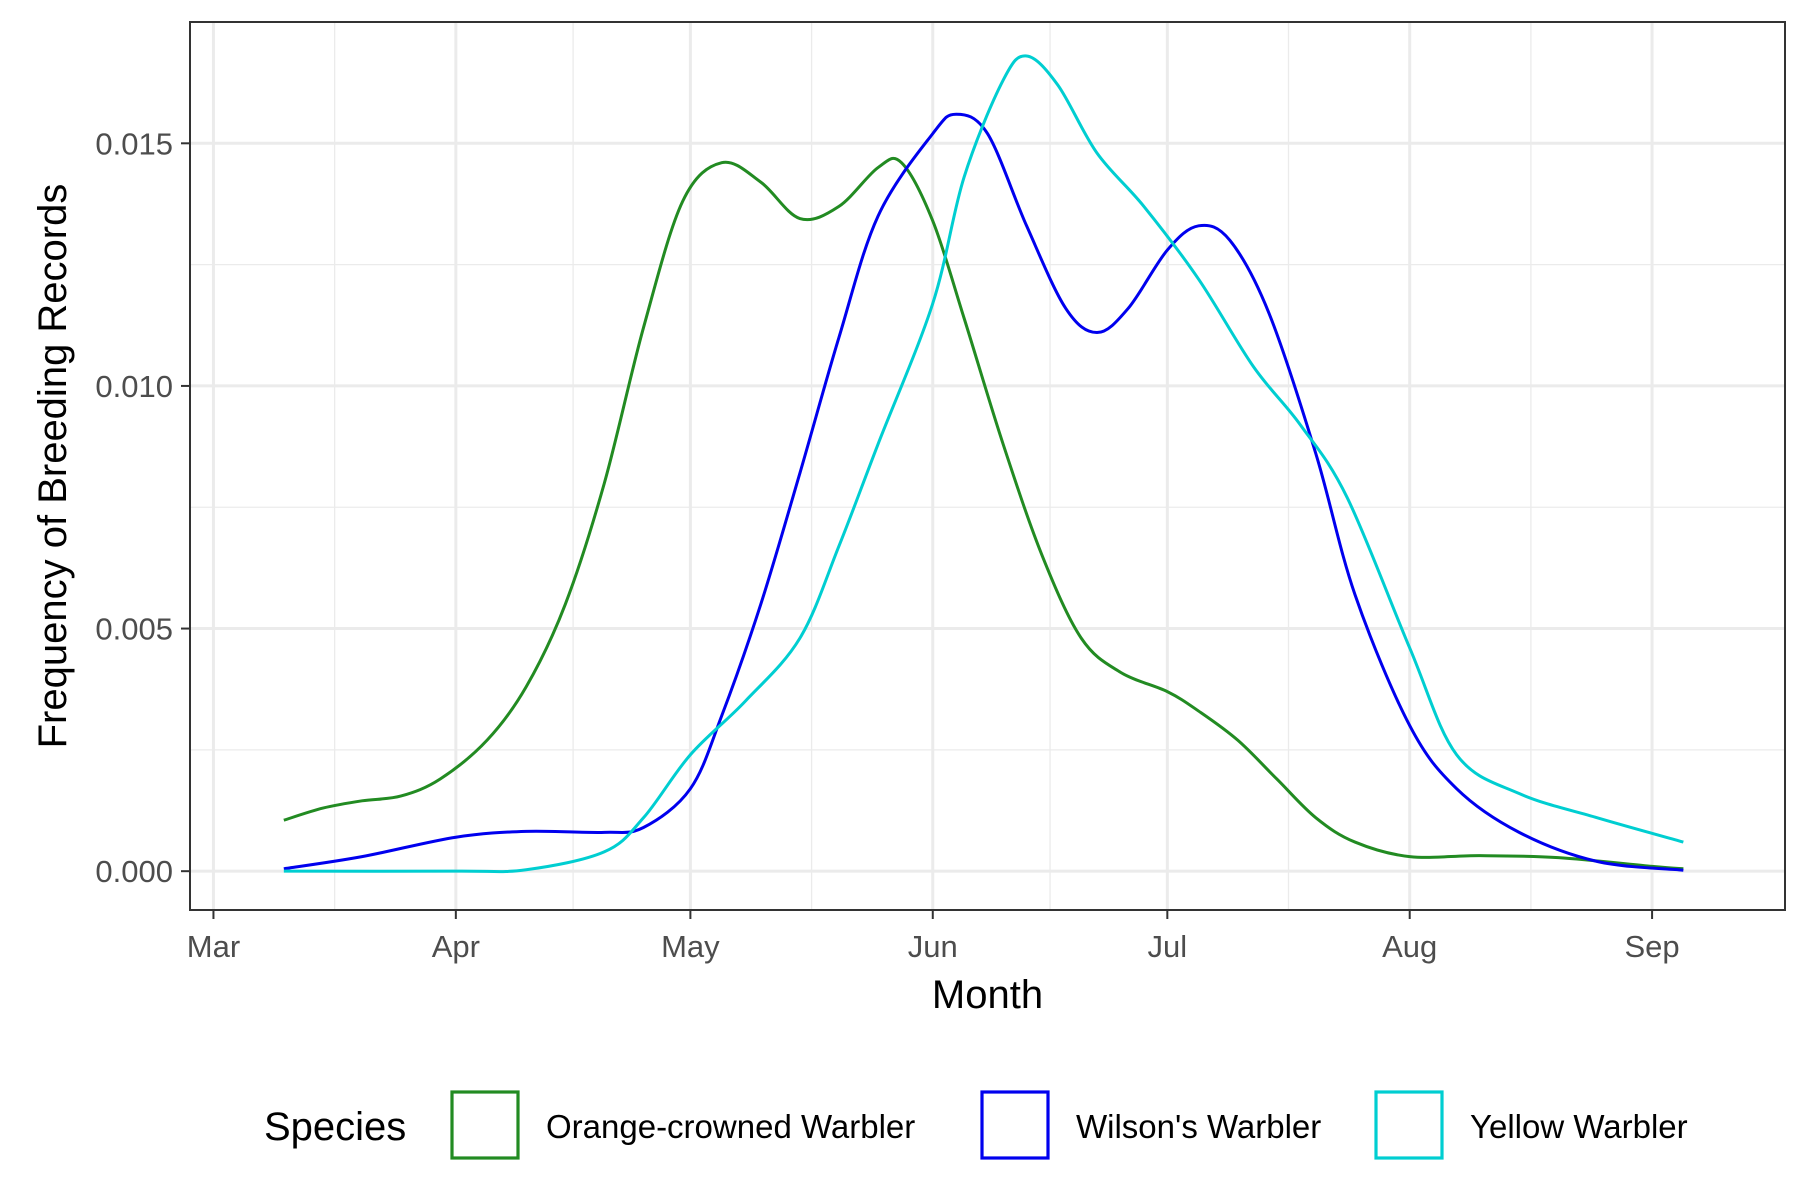 This screenshot has height=1200, width=1800. What do you see at coordinates (1409, 946) in the screenshot?
I see `x-tick-label: Aug` at bounding box center [1409, 946].